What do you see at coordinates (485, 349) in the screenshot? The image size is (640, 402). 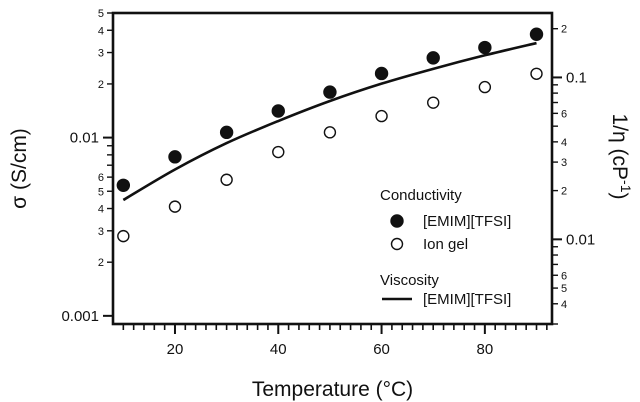 I see `x-tick-label: 80` at bounding box center [485, 349].